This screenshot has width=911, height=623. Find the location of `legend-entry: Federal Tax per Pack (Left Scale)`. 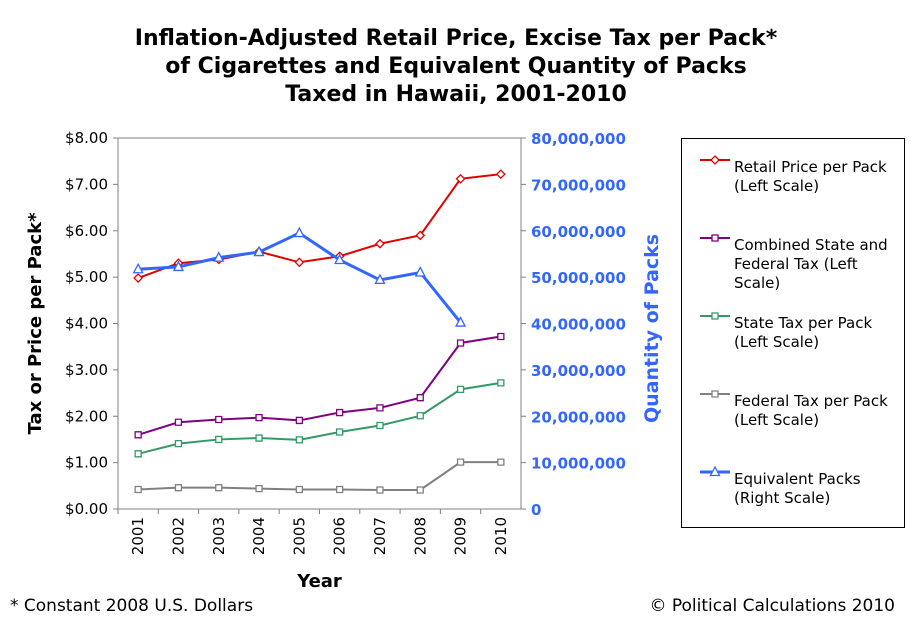

legend-entry: Federal Tax per Pack (Left Scale) is located at coordinates (797, 418).